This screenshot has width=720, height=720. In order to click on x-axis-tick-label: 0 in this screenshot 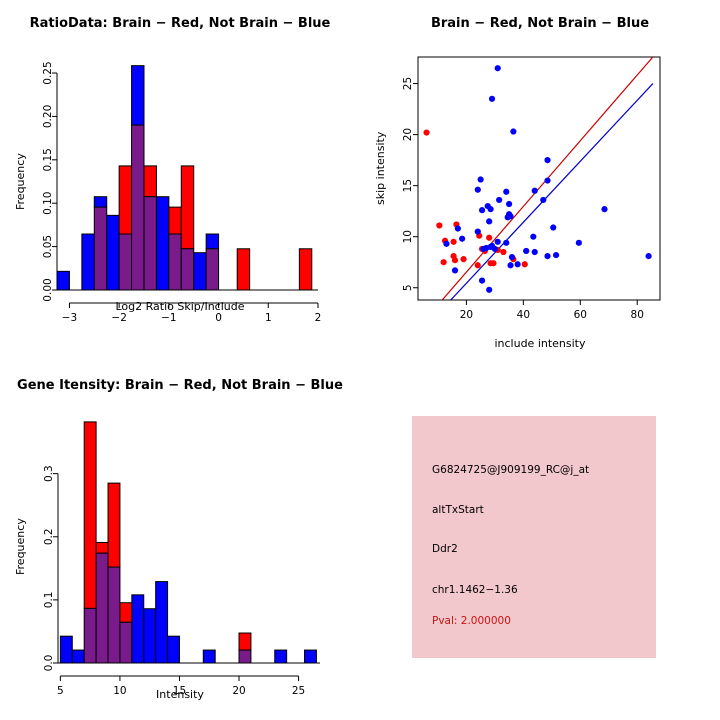, I will do `click(218, 318)`.